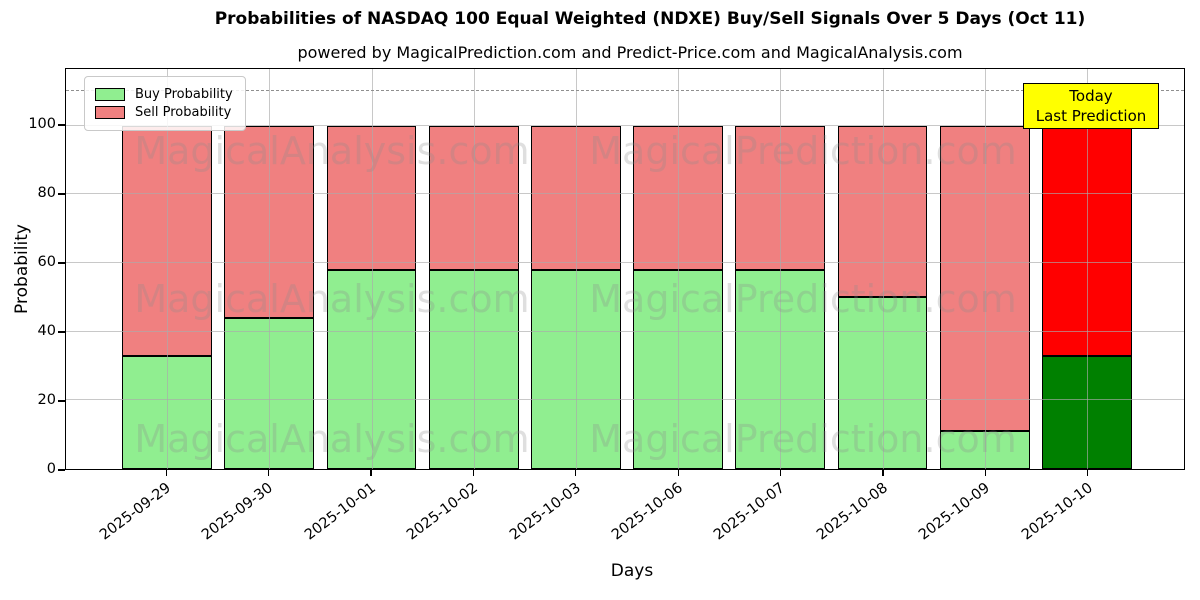 Image resolution: width=1200 pixels, height=600 pixels. I want to click on buy-swatch-icon, so click(110, 94).